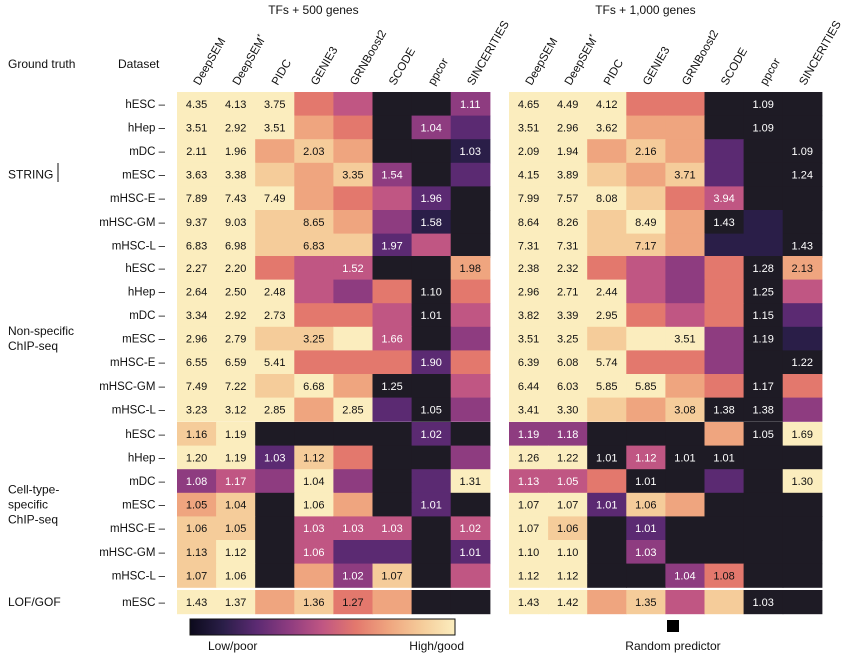 The height and width of the screenshot is (660, 867). Describe the element at coordinates (567, 340) in the screenshot. I see `value-g2-mesc-deepsem-p2: 3.25` at that location.